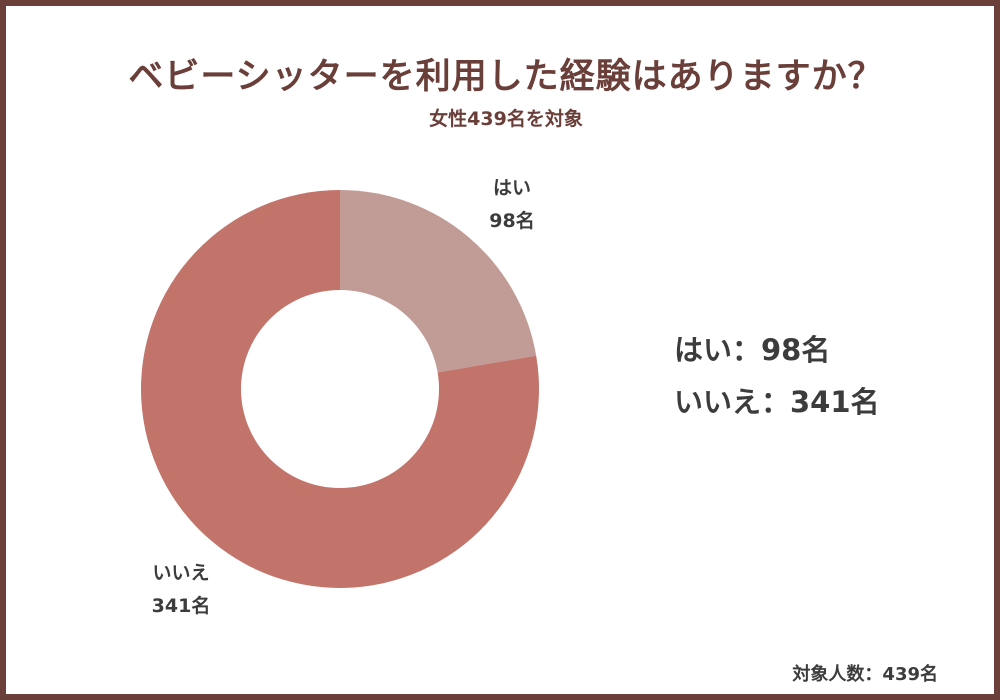  I want to click on slice-label-yes: はい 98名, so click(512, 205).